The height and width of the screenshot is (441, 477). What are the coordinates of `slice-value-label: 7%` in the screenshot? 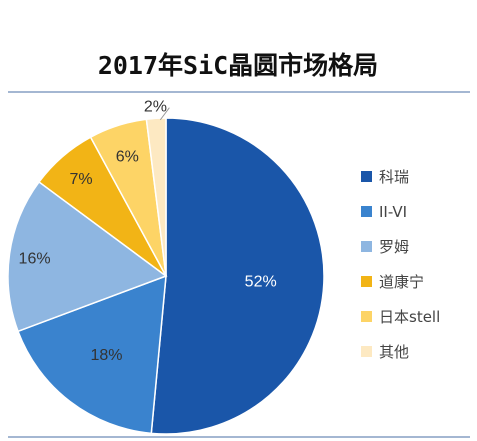 It's located at (80, 179).